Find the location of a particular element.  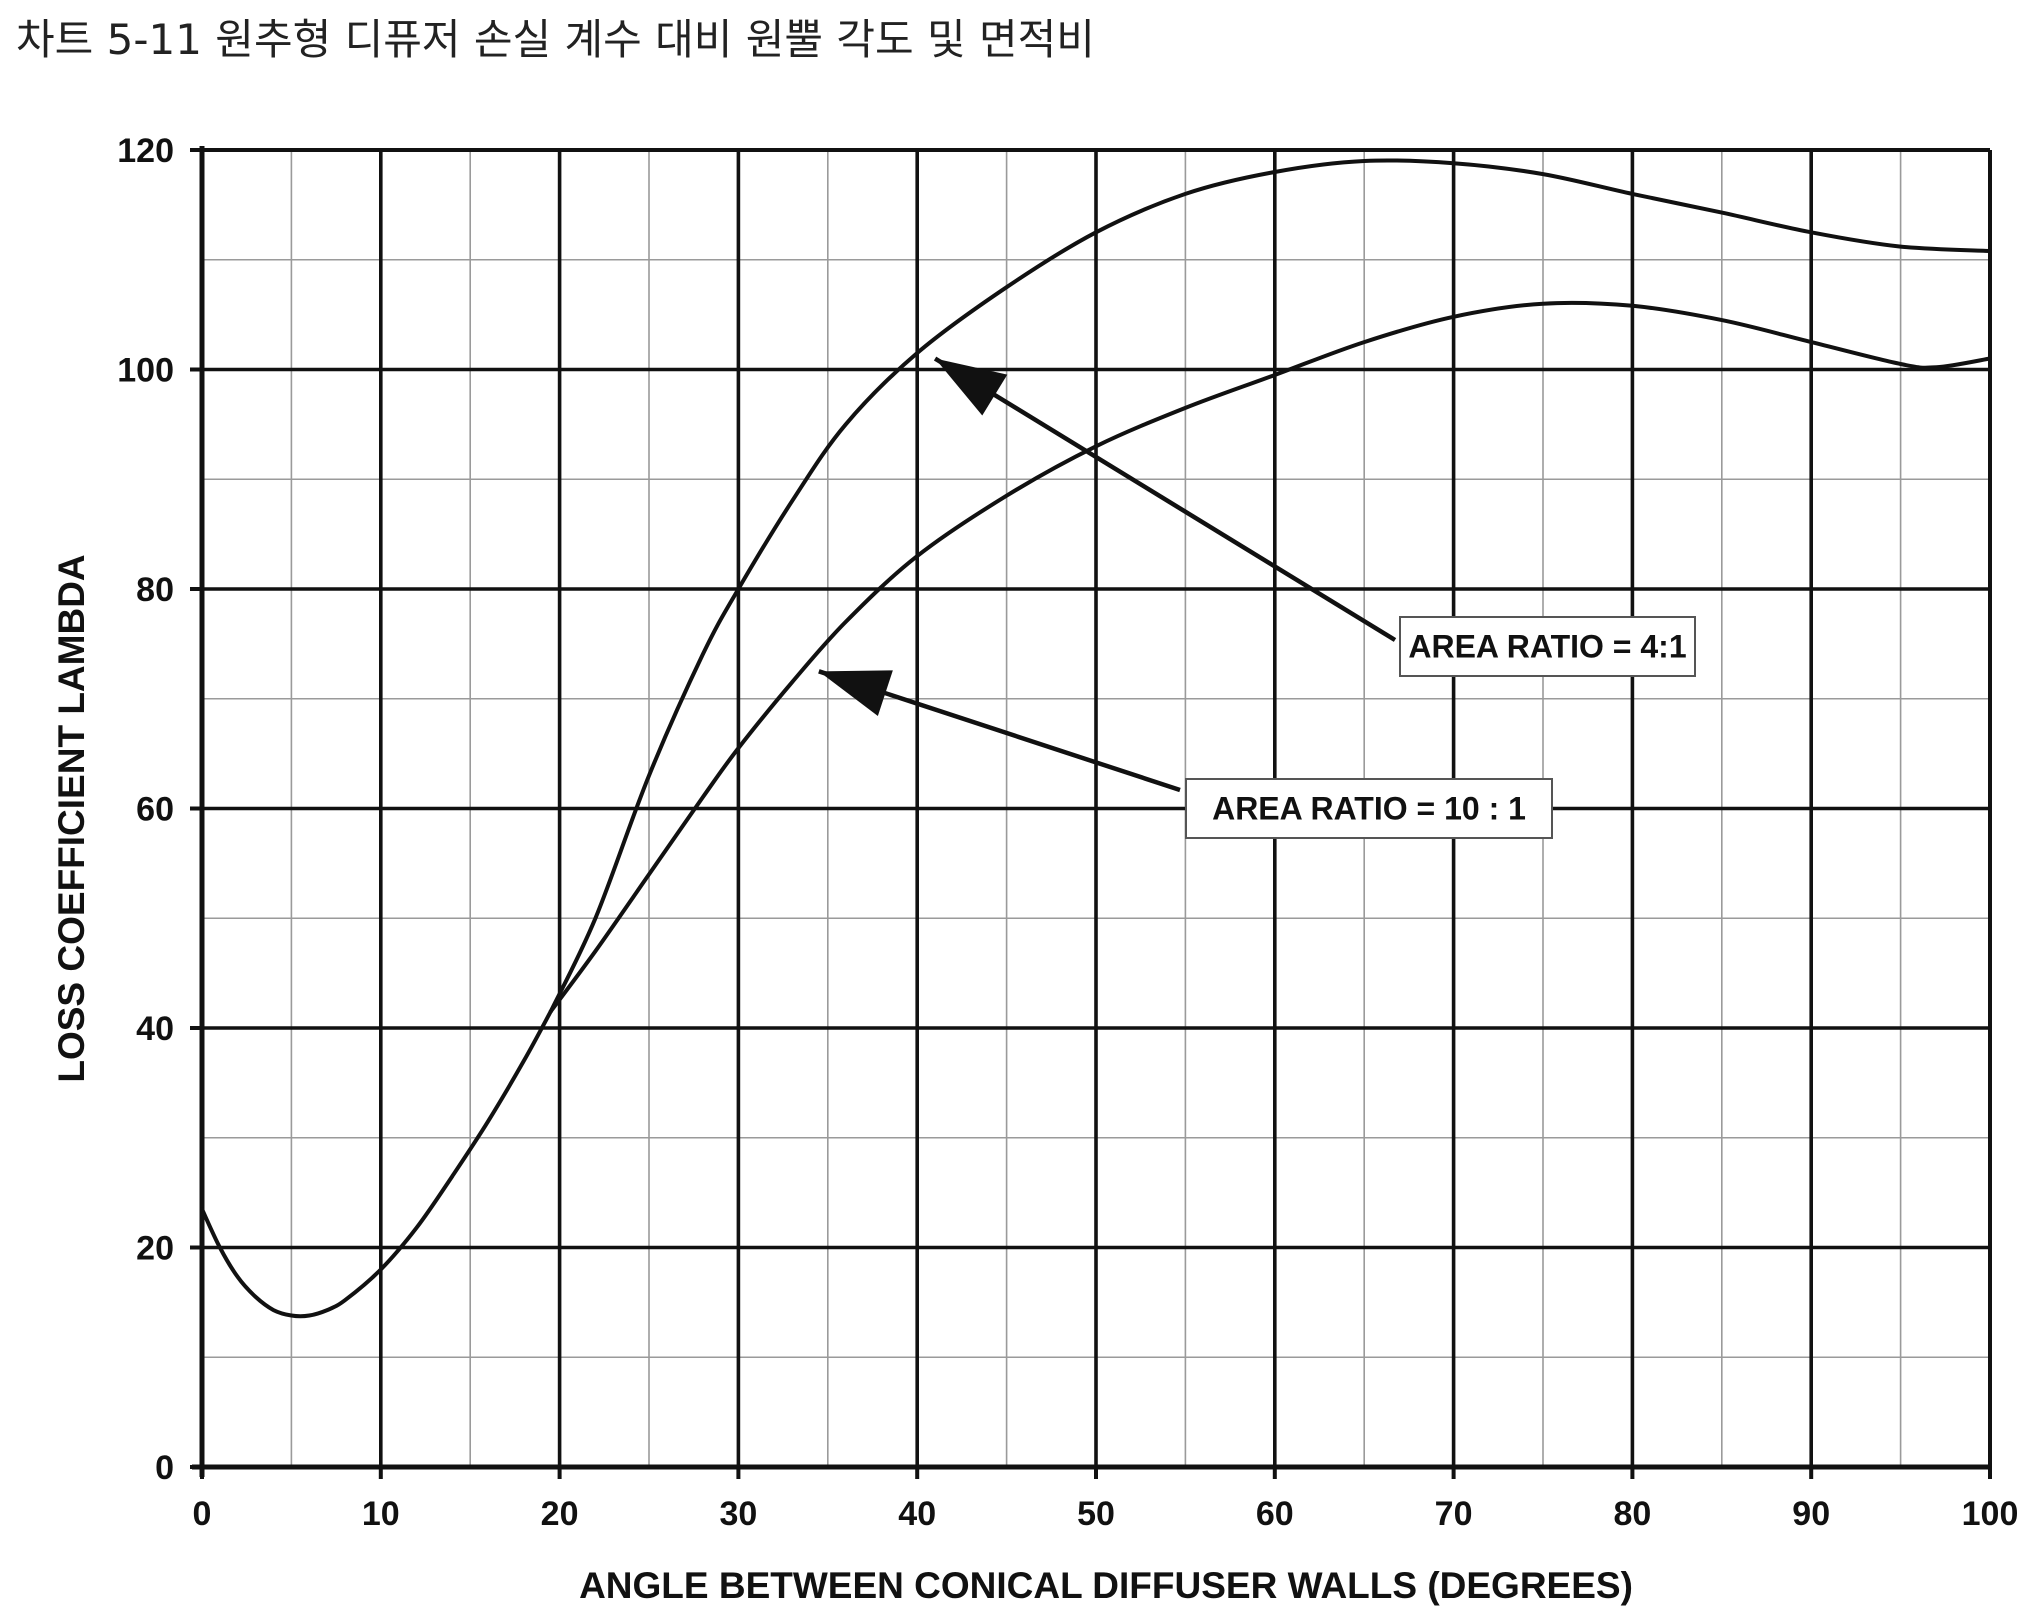

x-tick-label: 70 is located at coordinates (1454, 1514).